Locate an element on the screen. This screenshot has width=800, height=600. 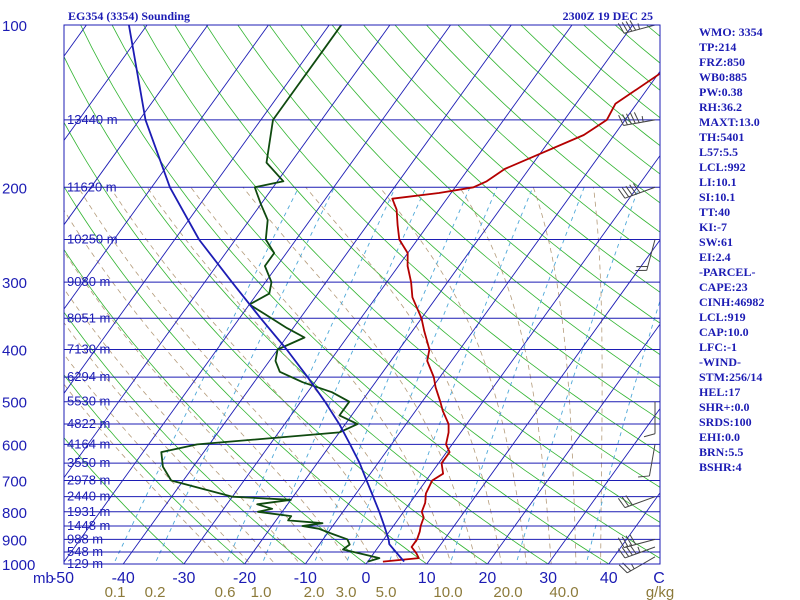
height-label: 3550 m is located at coordinates (88, 462).